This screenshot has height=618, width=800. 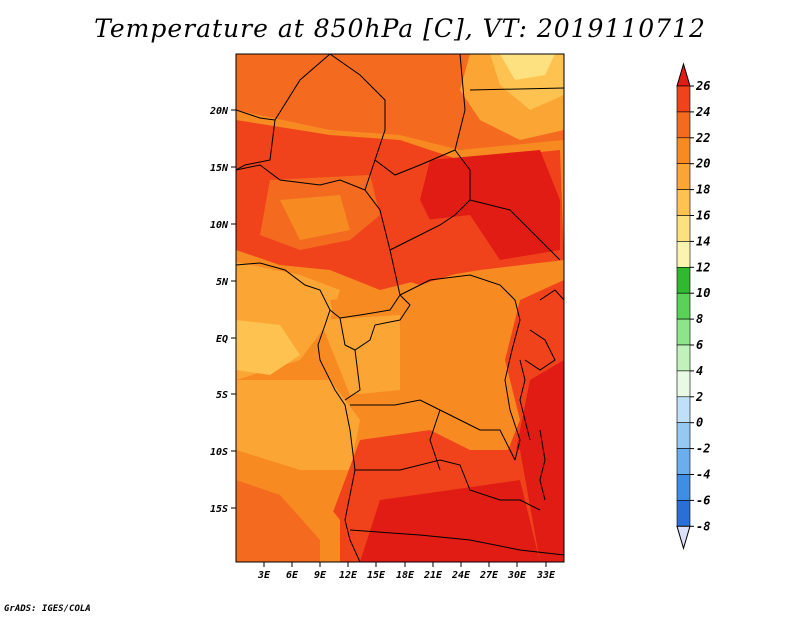 I want to click on lon-label: 30E, so click(x=517, y=575).